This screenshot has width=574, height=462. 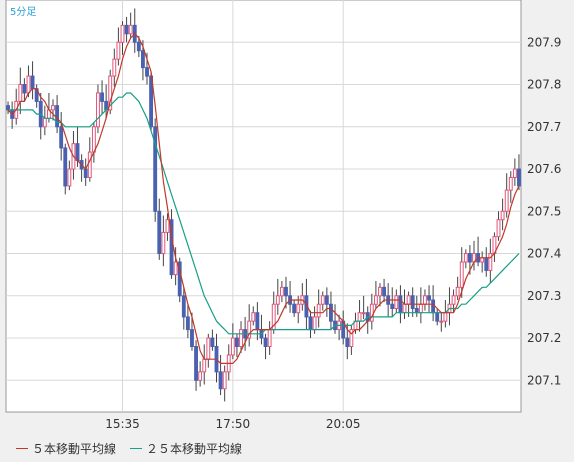 I want to click on x-tick-label: 15:35, so click(x=122, y=424).